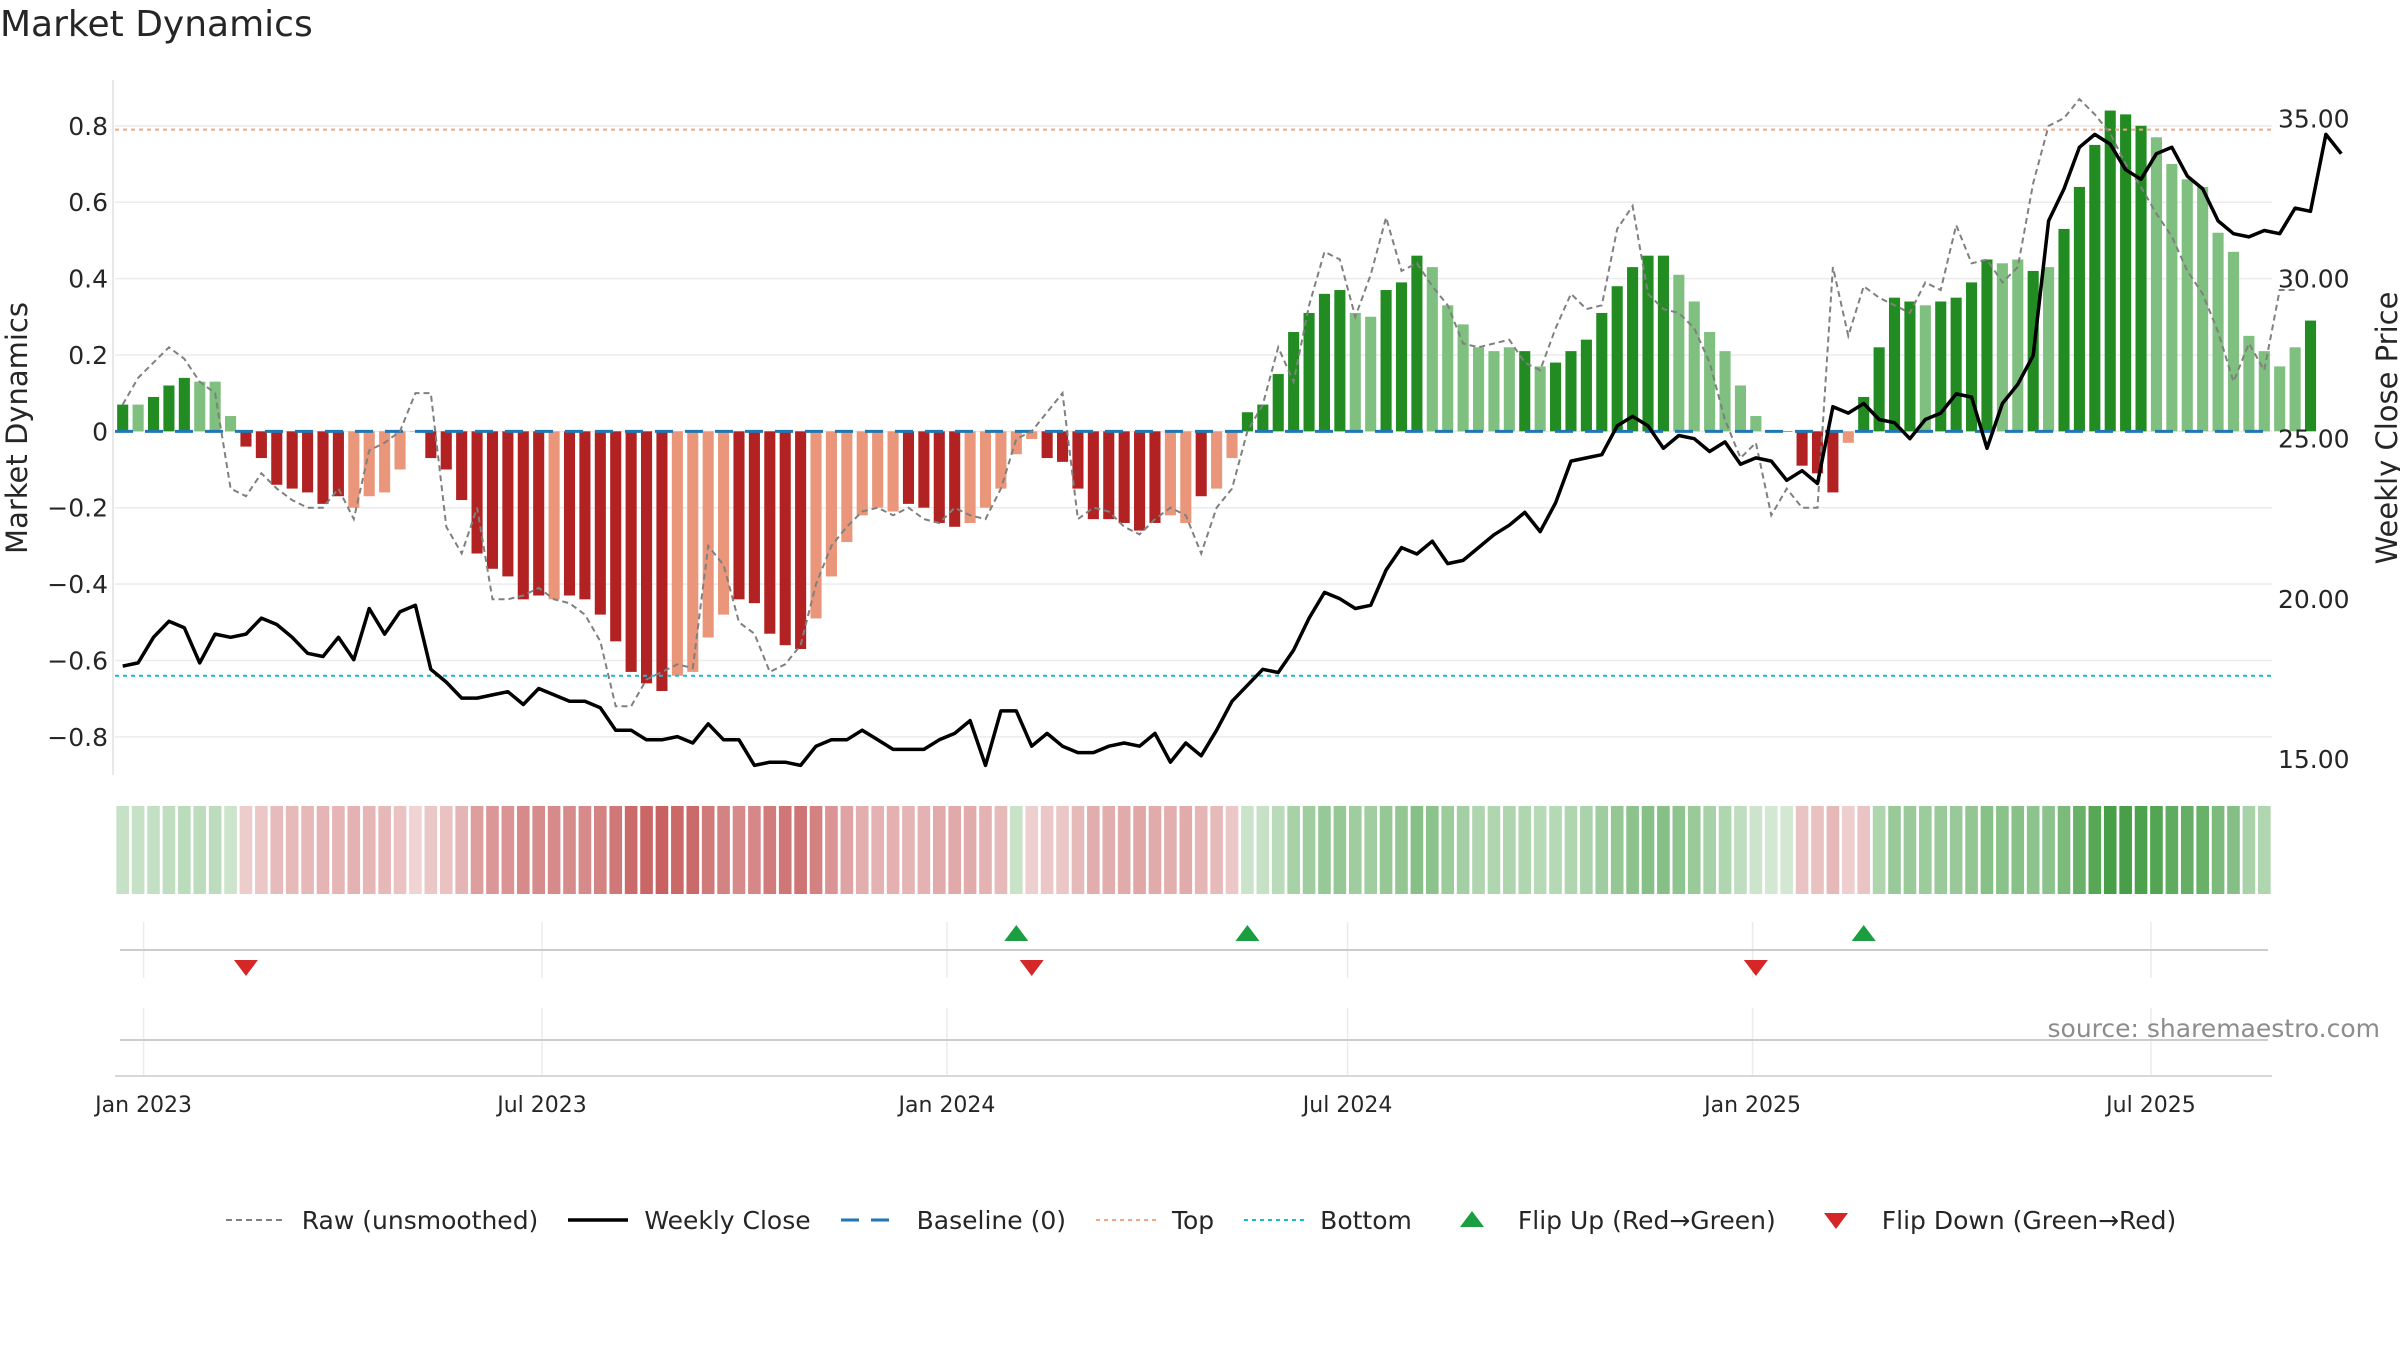 The height and width of the screenshot is (1350, 2400). What do you see at coordinates (2214, 1028) in the screenshot?
I see `source-label: source: sharemaestro.com` at bounding box center [2214, 1028].